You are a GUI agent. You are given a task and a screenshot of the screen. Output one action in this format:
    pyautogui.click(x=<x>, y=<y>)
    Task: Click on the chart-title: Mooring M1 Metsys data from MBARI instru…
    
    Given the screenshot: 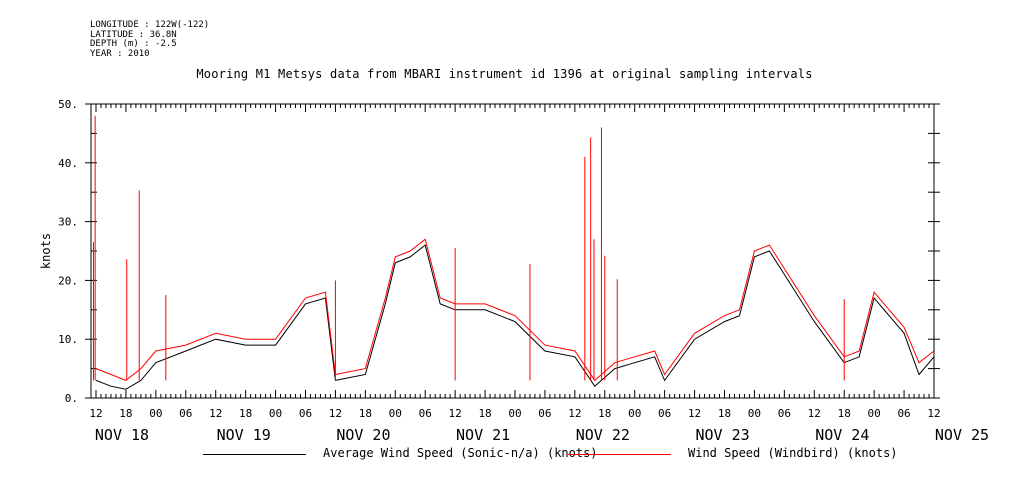 What is the action you would take?
    pyautogui.click(x=504, y=74)
    